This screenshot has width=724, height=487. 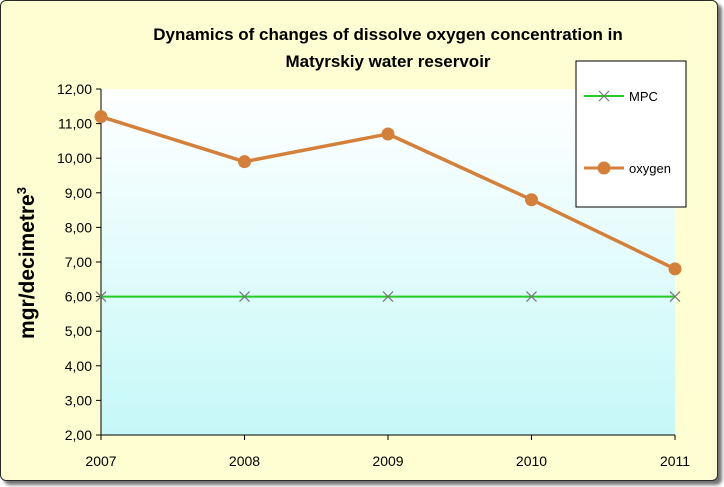 I want to click on y-tick-label: 5,00, so click(x=78, y=331).